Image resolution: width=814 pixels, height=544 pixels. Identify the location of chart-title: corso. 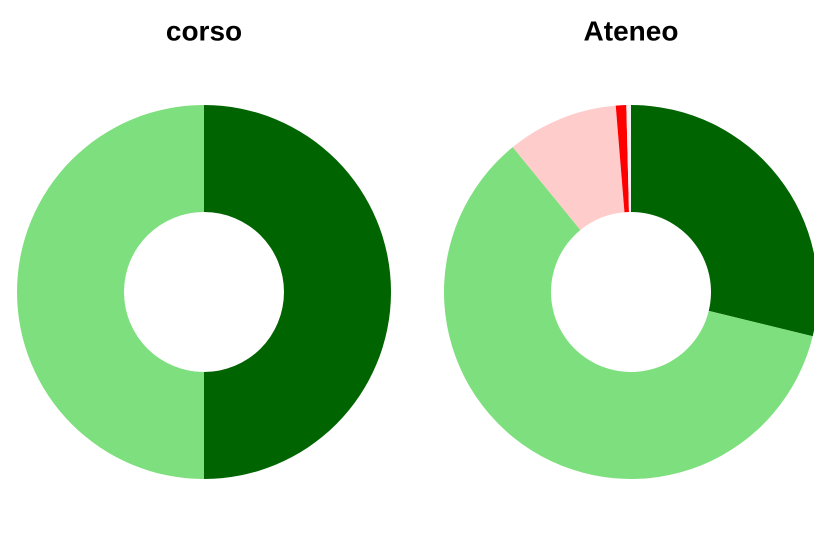
(204, 30).